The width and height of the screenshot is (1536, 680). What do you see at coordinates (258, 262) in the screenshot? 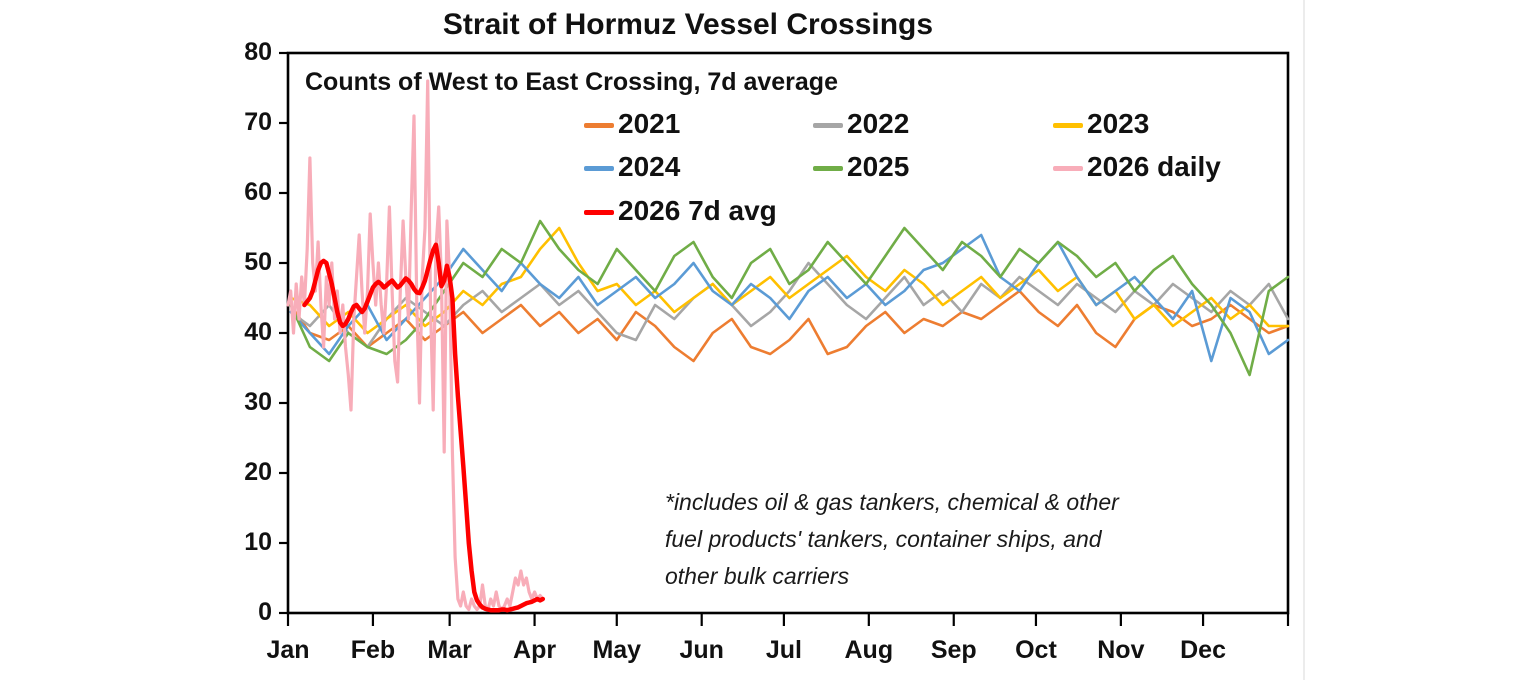
I see `y-axis-label: 50` at bounding box center [258, 262].